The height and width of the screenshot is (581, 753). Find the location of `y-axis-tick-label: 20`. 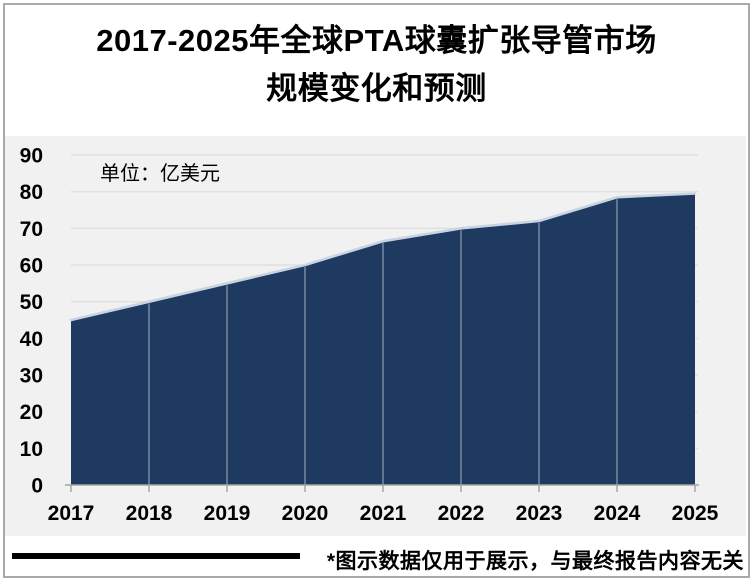

y-axis-tick-label: 20 is located at coordinates (31, 412).